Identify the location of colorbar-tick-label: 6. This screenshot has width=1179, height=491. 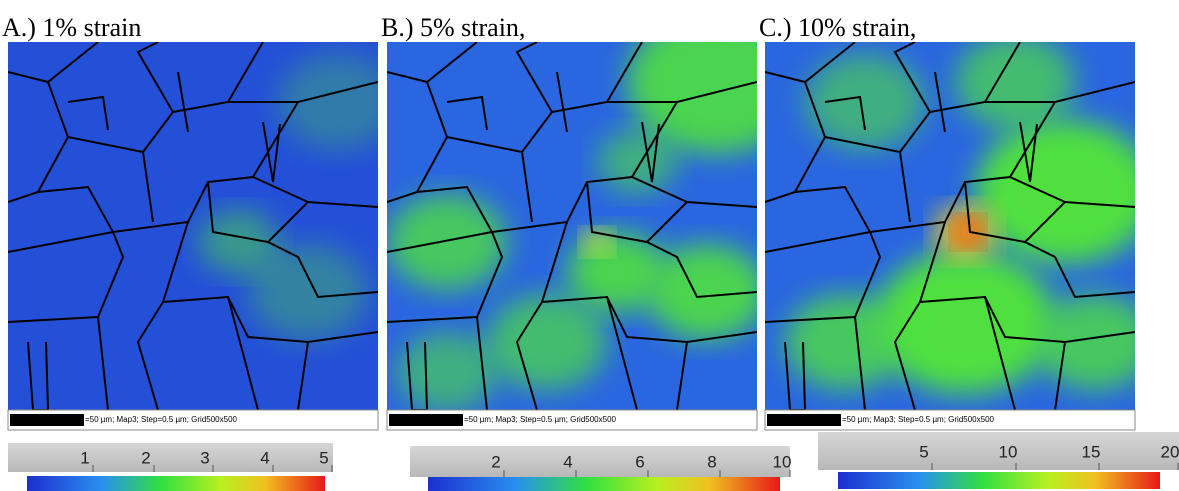
(639, 462).